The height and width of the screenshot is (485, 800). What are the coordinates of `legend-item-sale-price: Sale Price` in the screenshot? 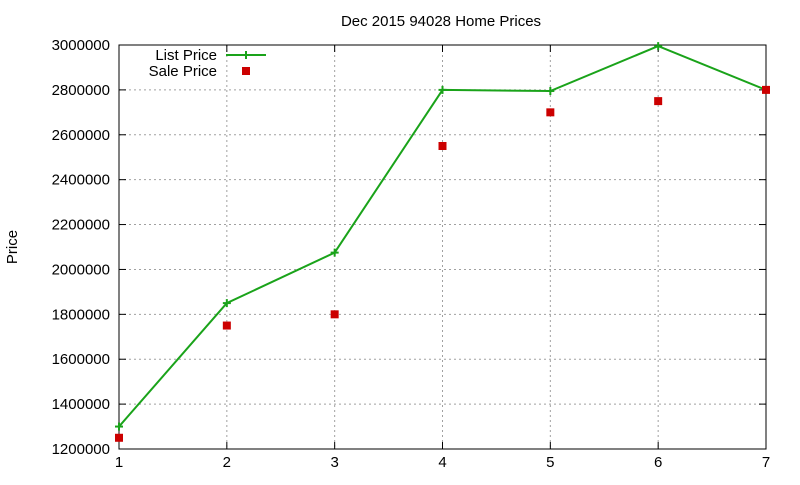 It's located at (199, 71).